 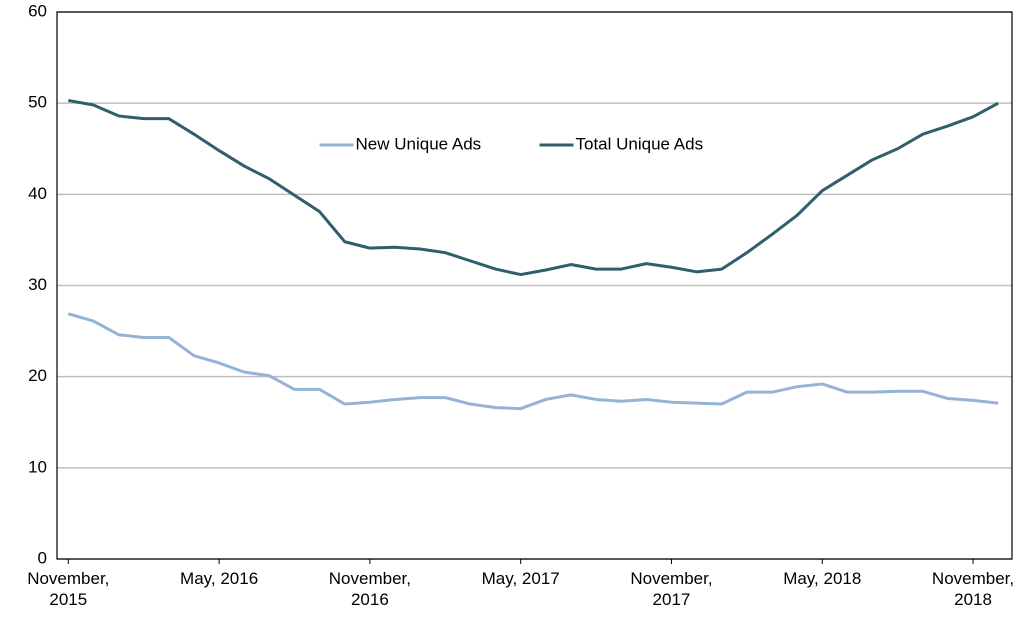 What do you see at coordinates (640, 143) in the screenshot?
I see `legend-label: Total Unique Ads` at bounding box center [640, 143].